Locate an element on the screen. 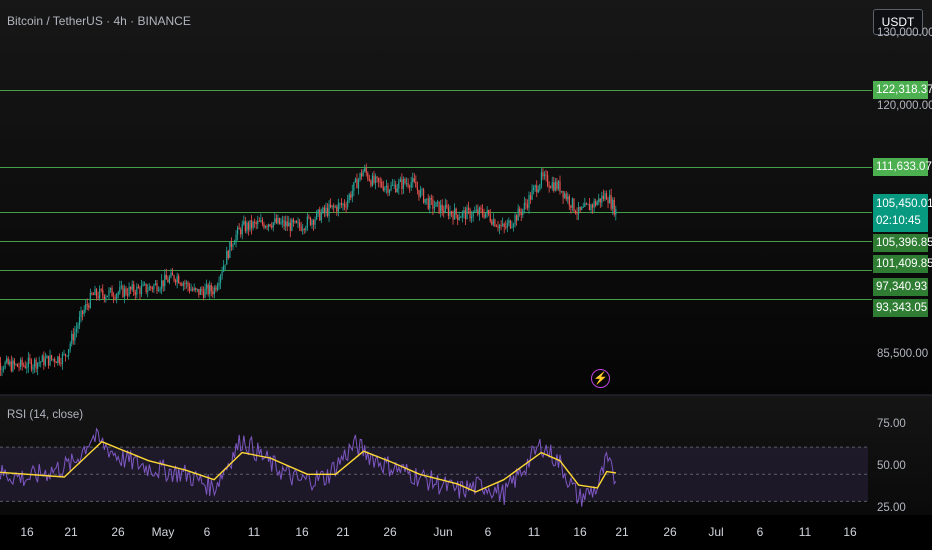  lightning-icon: ⚡ is located at coordinates (600, 378).